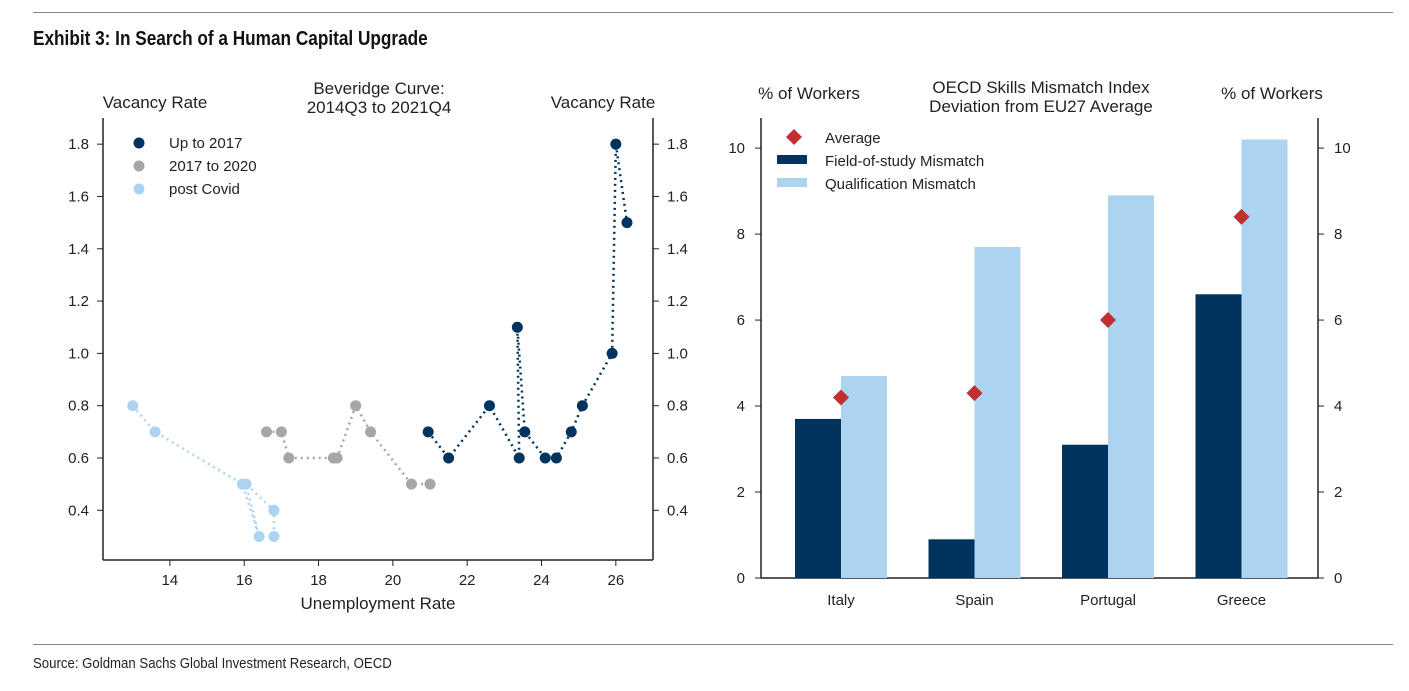  Describe the element at coordinates (677, 510) in the screenshot. I see `y-tick-label-right: 0.4` at that location.